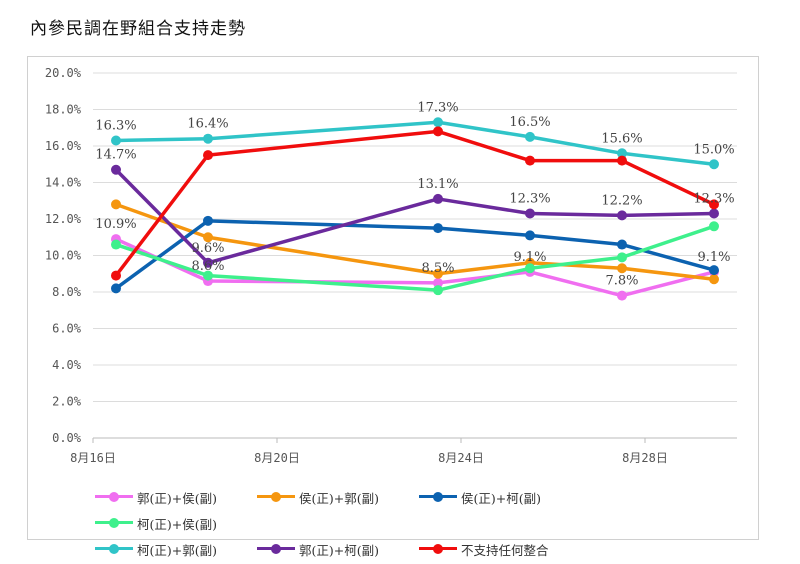  I want to click on legend-label: 柯(正)+郭(副), so click(177, 550).